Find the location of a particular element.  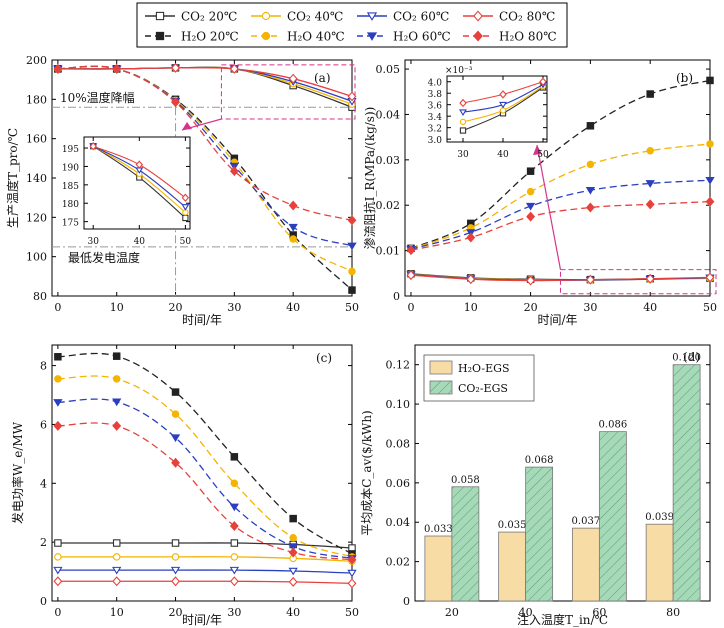

x-tick-label: 10 is located at coordinates (471, 307).